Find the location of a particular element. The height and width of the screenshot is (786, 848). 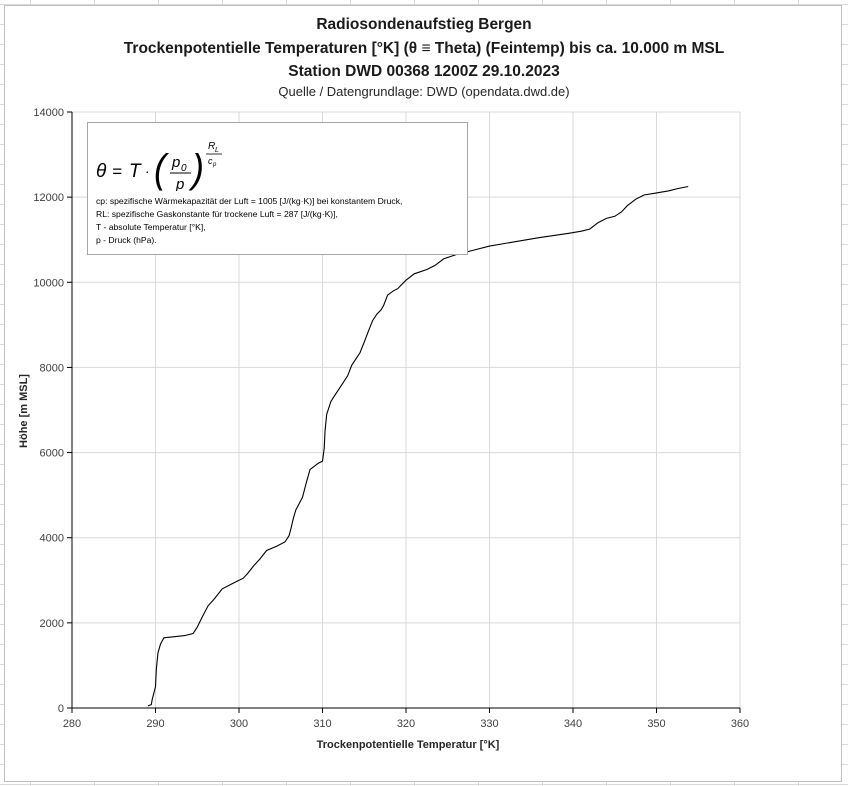

y-tick-label: 6000 is located at coordinates (52, 454).